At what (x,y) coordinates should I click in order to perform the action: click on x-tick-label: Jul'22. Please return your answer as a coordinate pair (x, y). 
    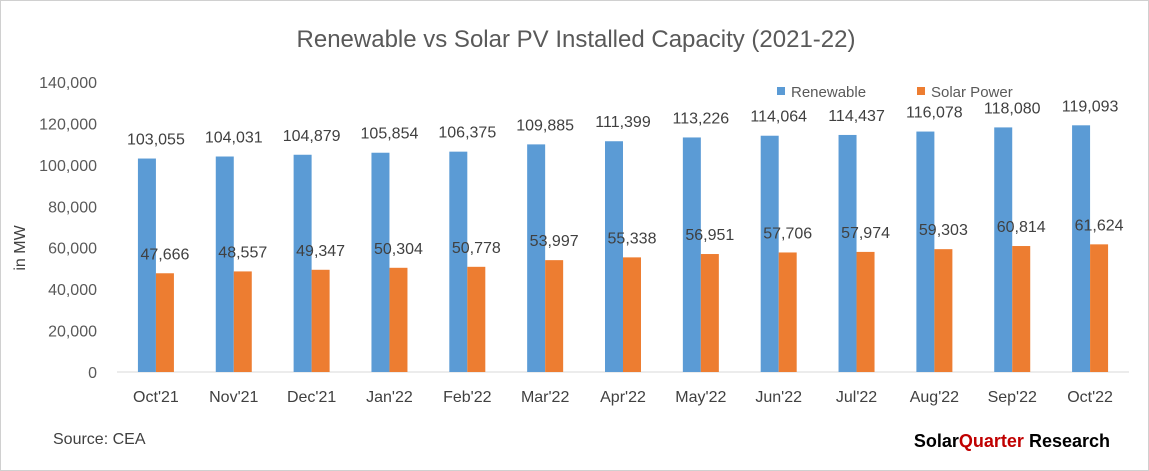
    Looking at the image, I should click on (856, 397).